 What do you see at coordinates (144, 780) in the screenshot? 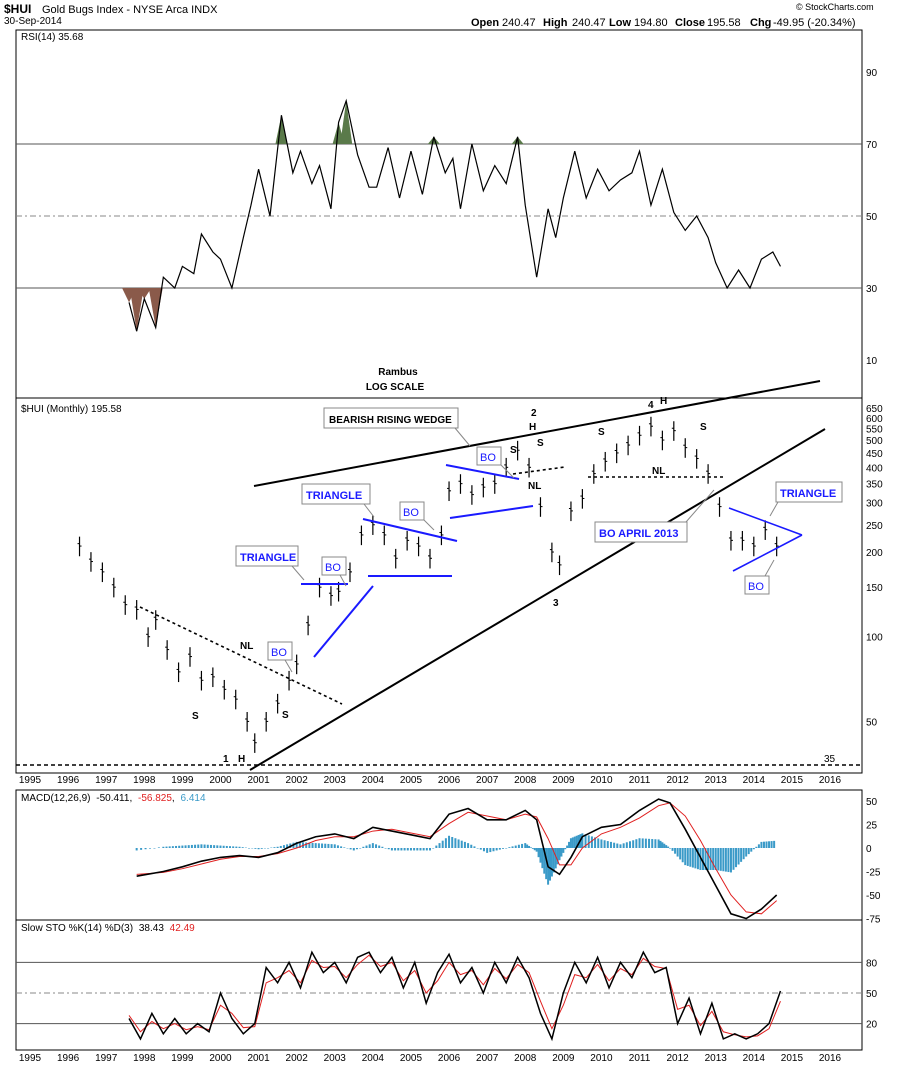
I see `x-tick-label: 1998` at bounding box center [144, 780].